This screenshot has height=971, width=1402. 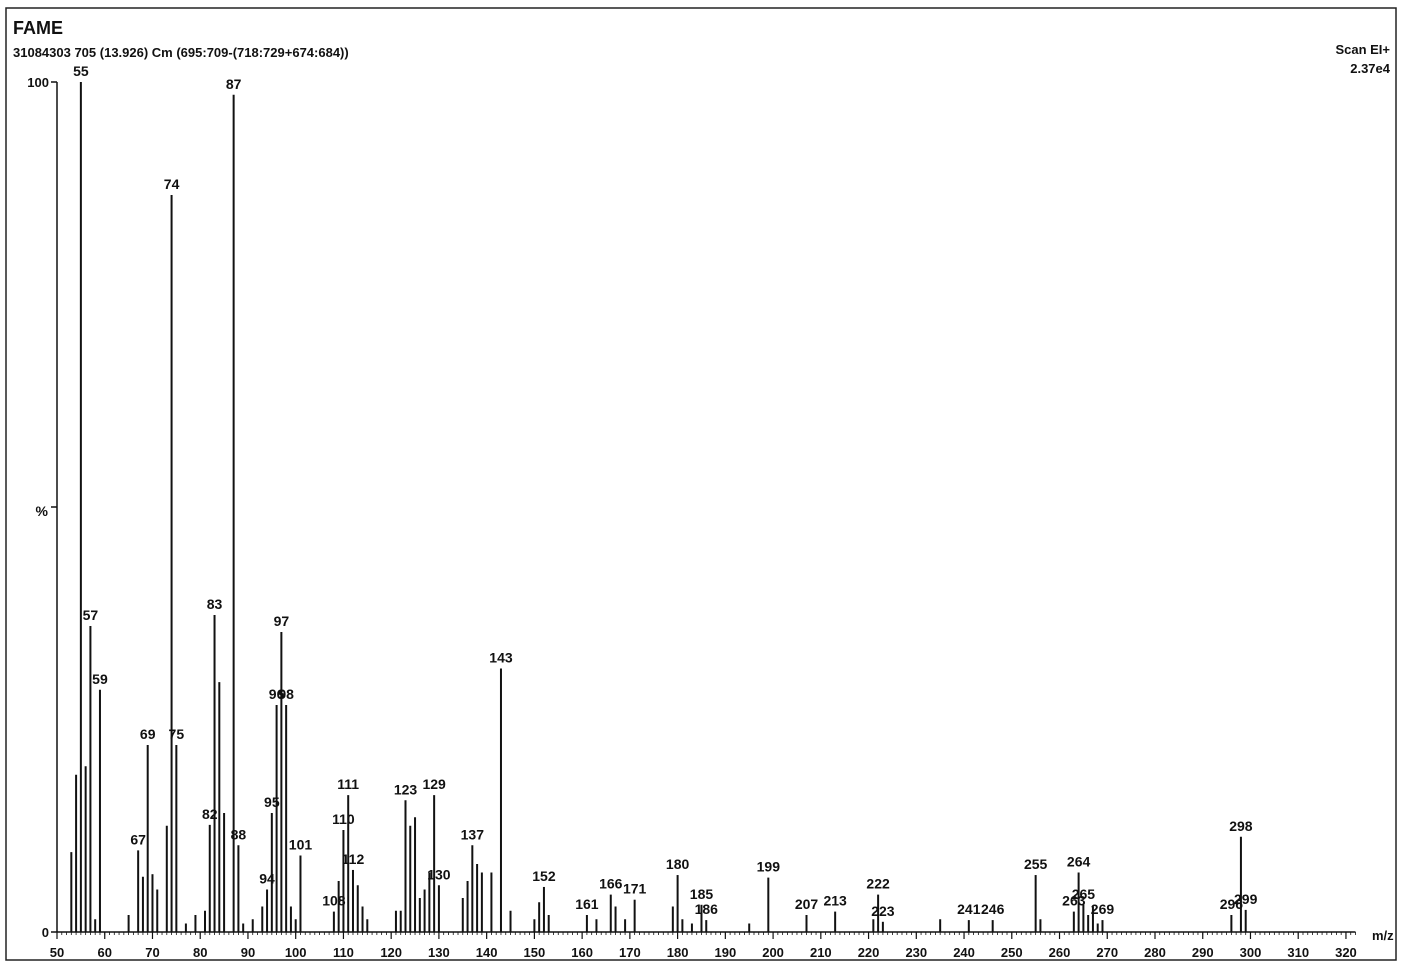 I want to click on peak-label: 185, so click(x=702, y=894).